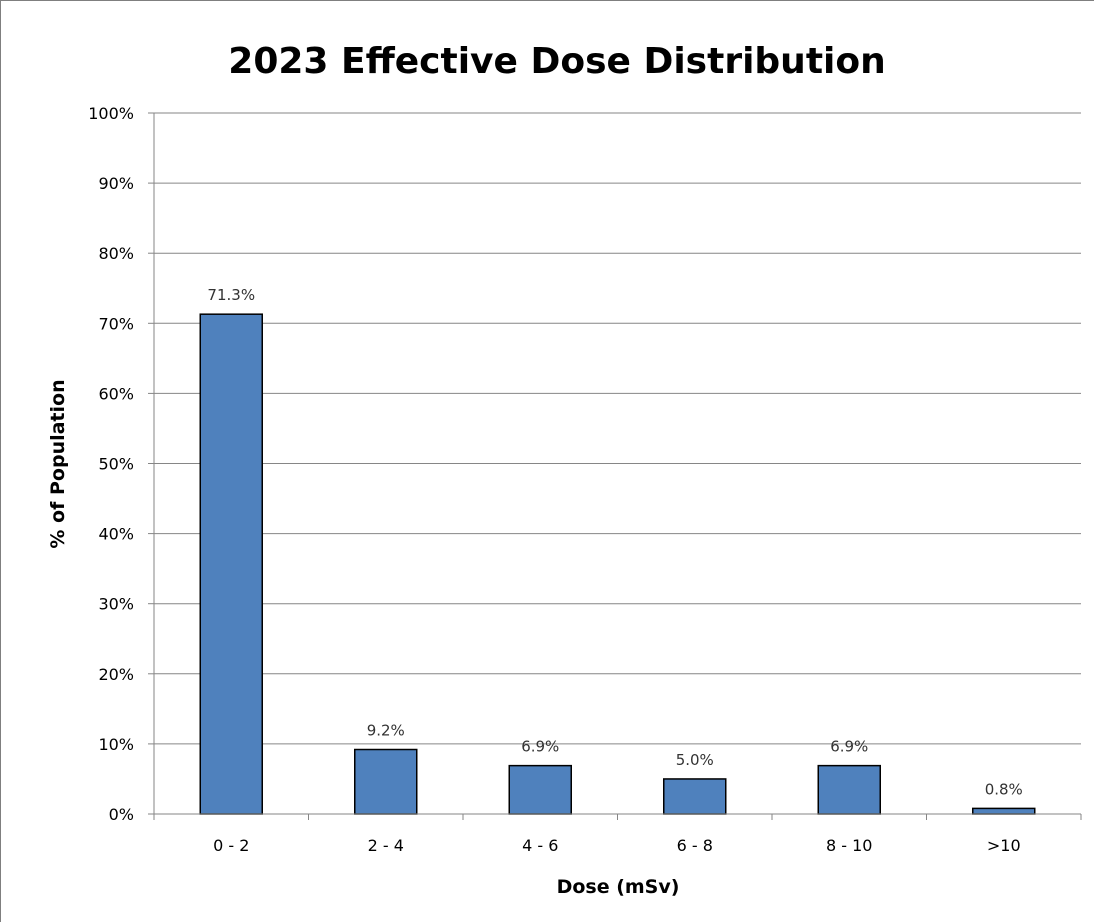  What do you see at coordinates (116, 604) in the screenshot?
I see `y-tick-label: 30%` at bounding box center [116, 604].